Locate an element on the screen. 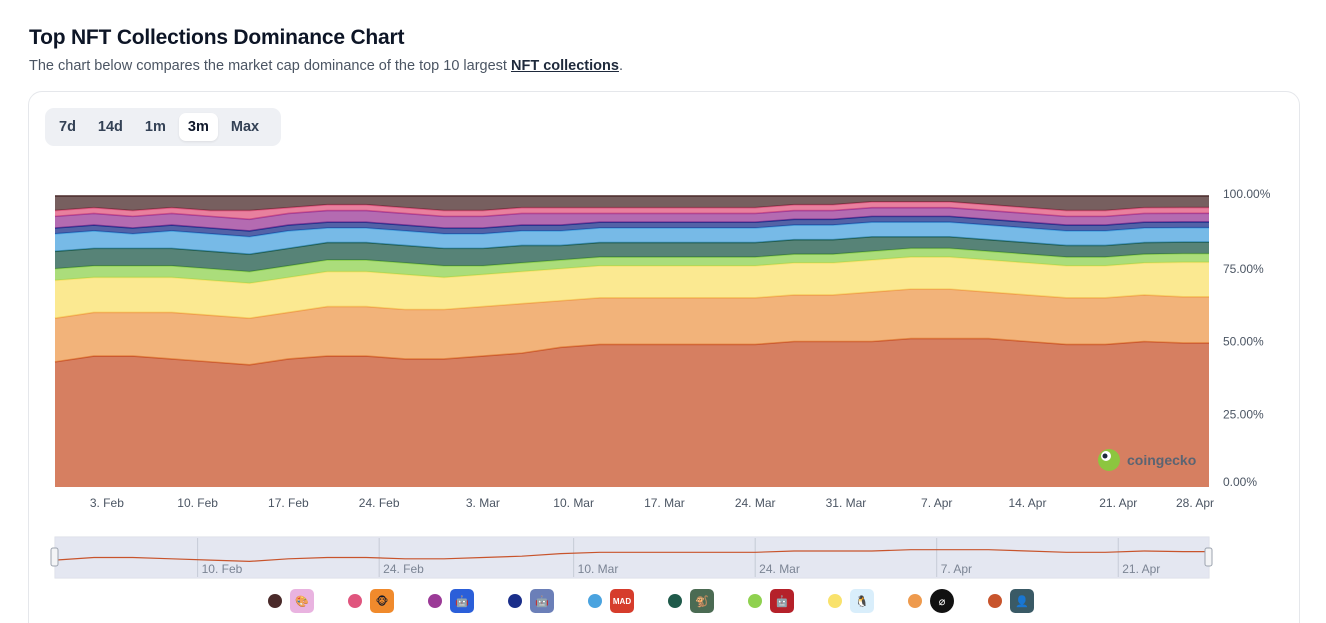  legend-item-9: ⌀ is located at coordinates (948, 601).